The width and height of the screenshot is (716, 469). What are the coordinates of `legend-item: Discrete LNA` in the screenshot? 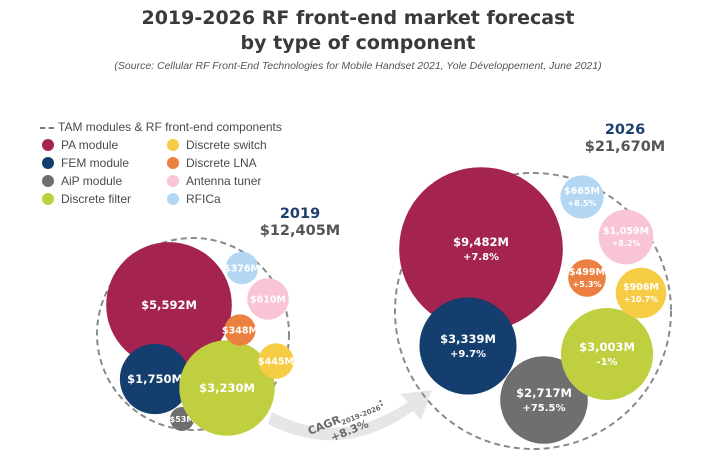 It's located at (212, 163).